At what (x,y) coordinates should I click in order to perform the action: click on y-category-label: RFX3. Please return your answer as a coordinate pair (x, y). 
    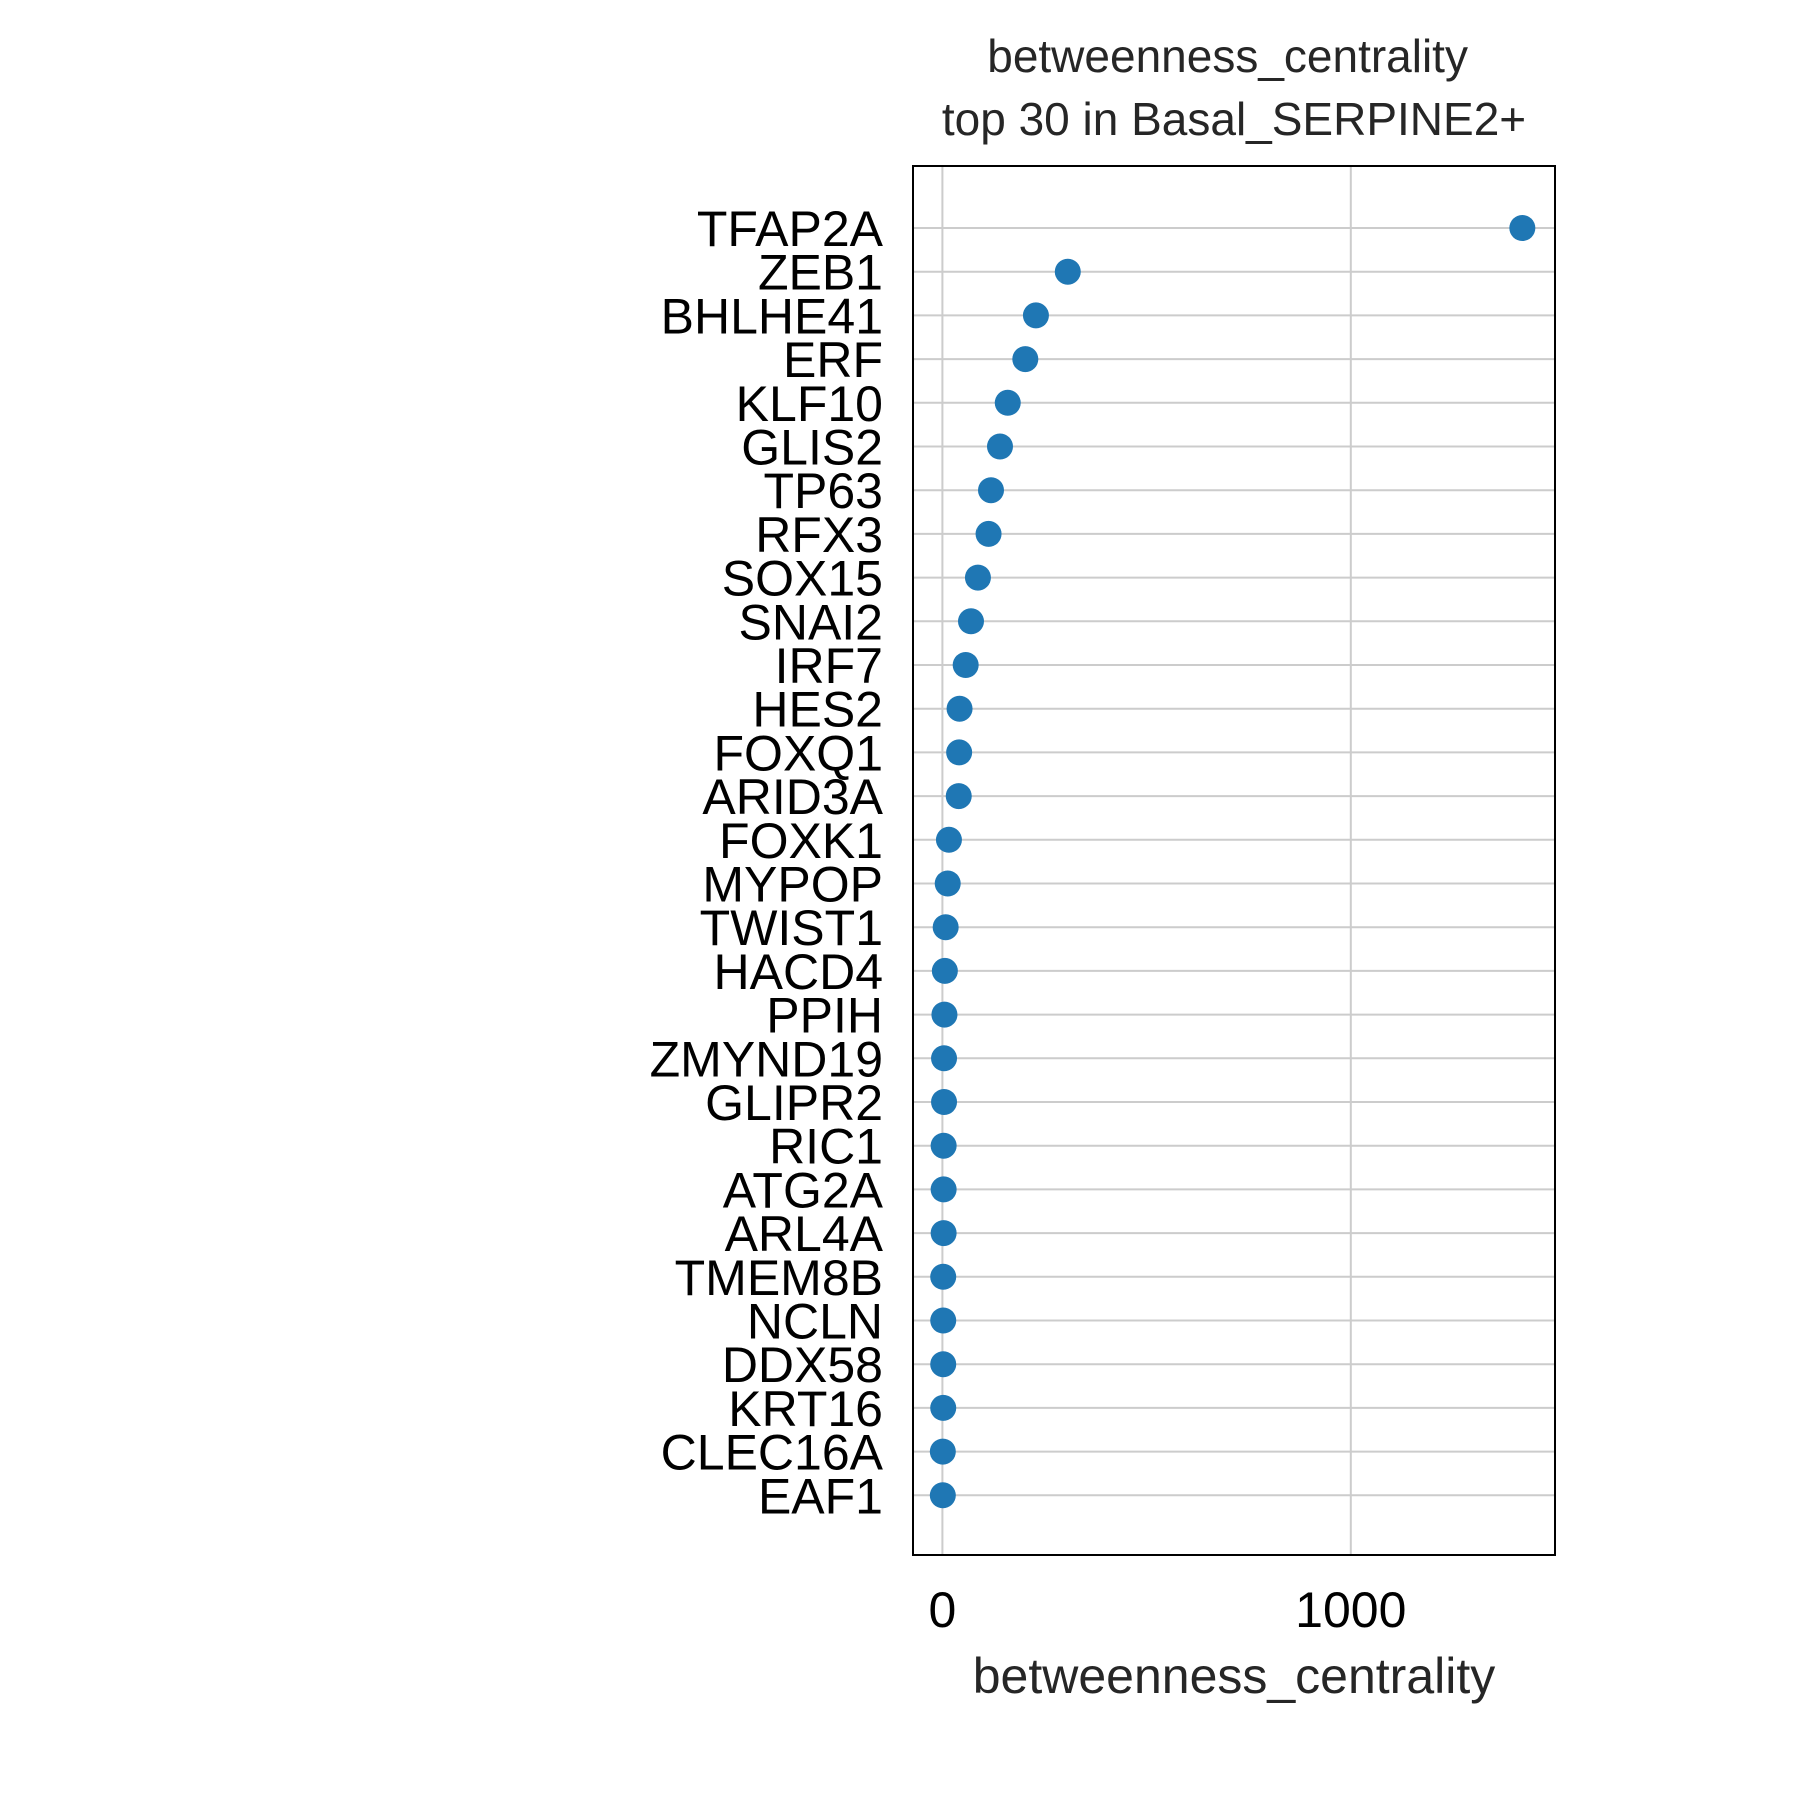
    Looking at the image, I should click on (819, 535).